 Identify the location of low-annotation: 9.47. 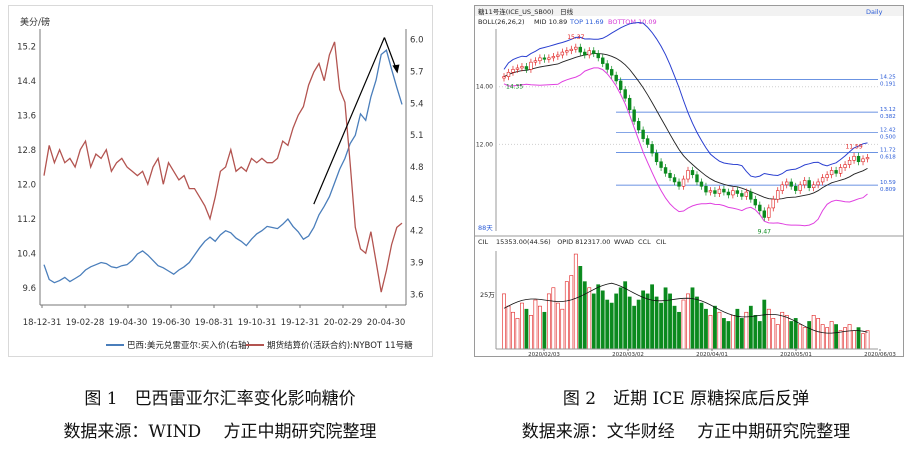
(765, 231).